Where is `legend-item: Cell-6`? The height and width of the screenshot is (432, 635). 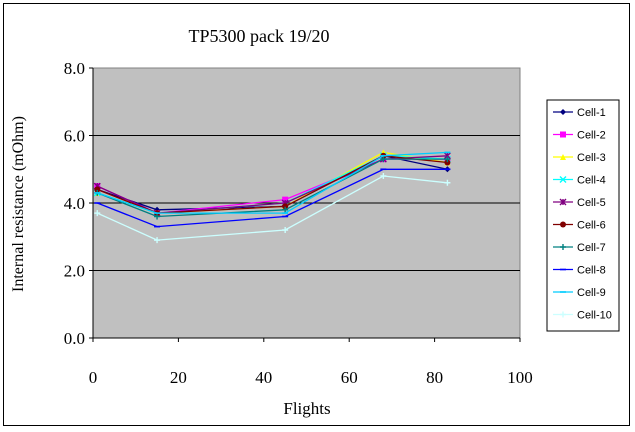 legend-item: Cell-6 is located at coordinates (579, 226).